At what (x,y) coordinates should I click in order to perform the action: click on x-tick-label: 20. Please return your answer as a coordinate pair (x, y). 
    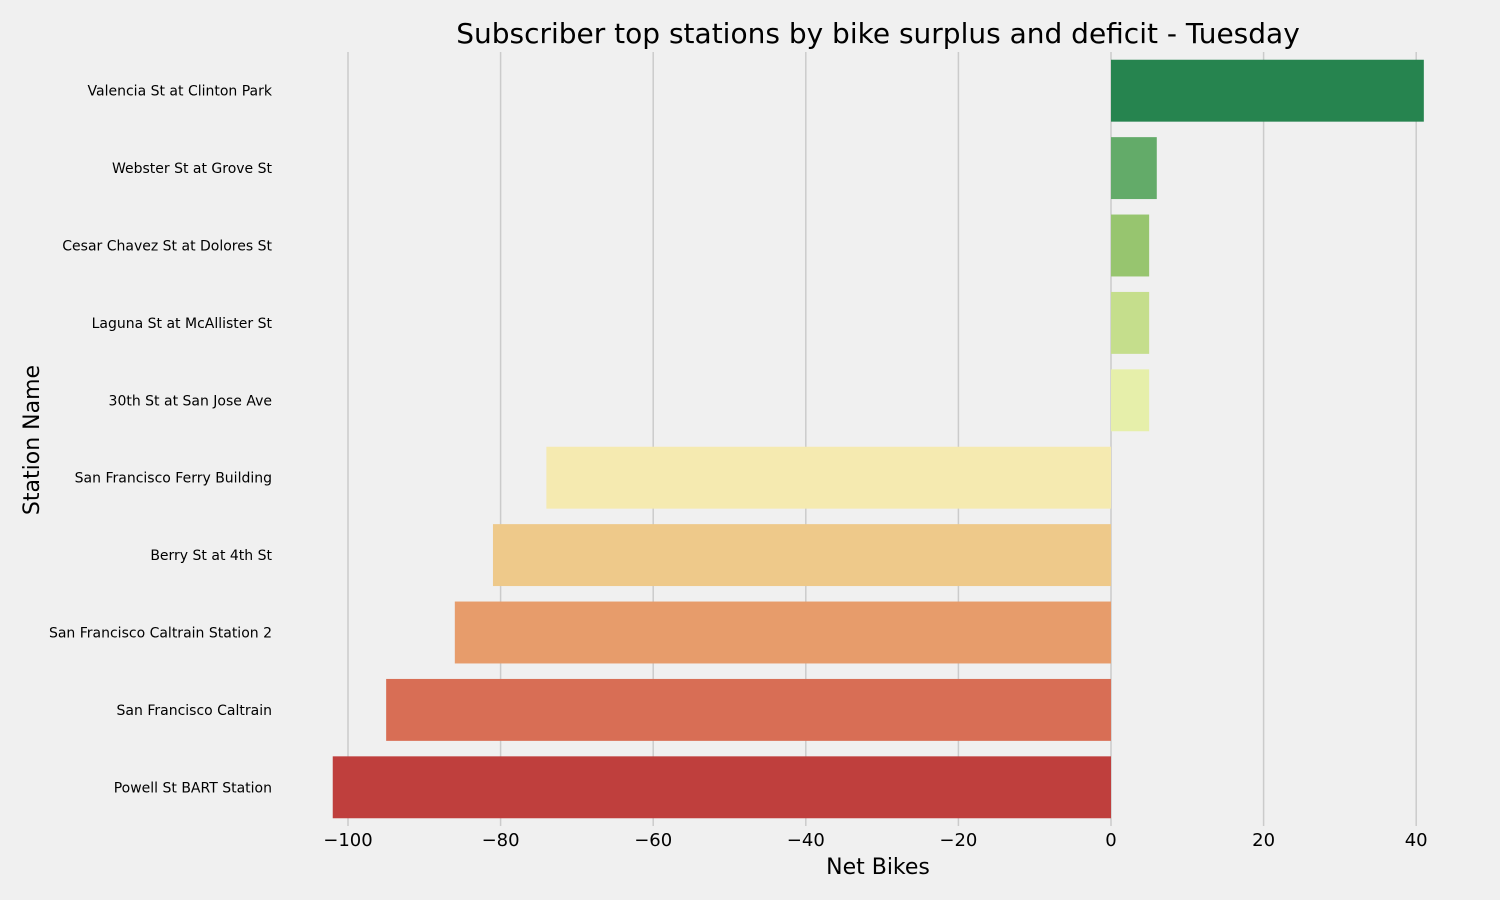
    Looking at the image, I should click on (1263, 840).